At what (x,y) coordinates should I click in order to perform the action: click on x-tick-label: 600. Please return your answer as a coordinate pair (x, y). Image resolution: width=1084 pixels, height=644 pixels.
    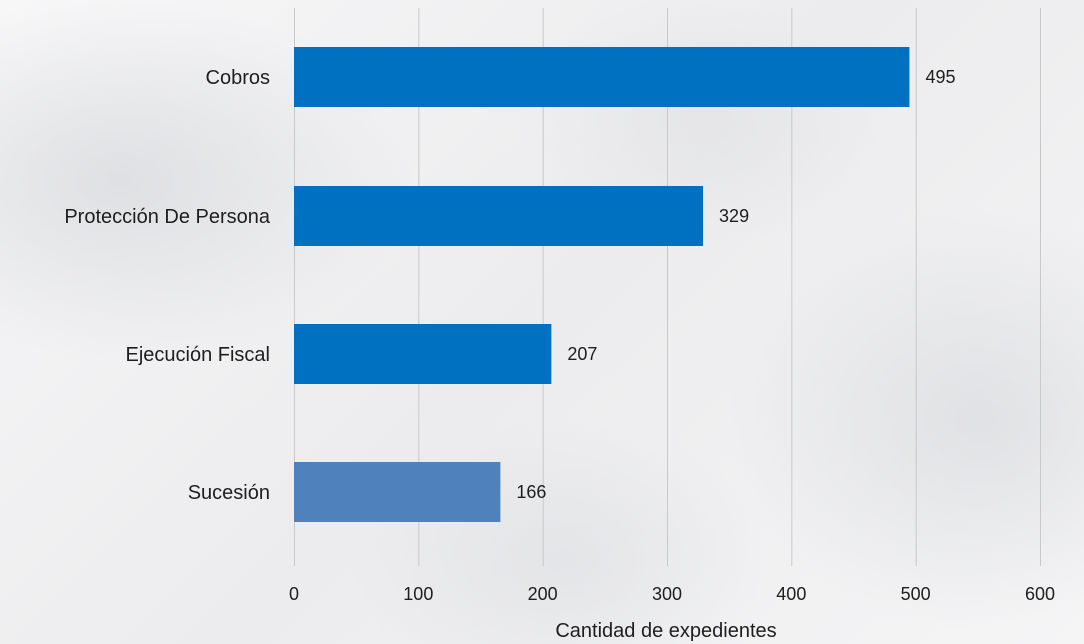
    Looking at the image, I should click on (1040, 594).